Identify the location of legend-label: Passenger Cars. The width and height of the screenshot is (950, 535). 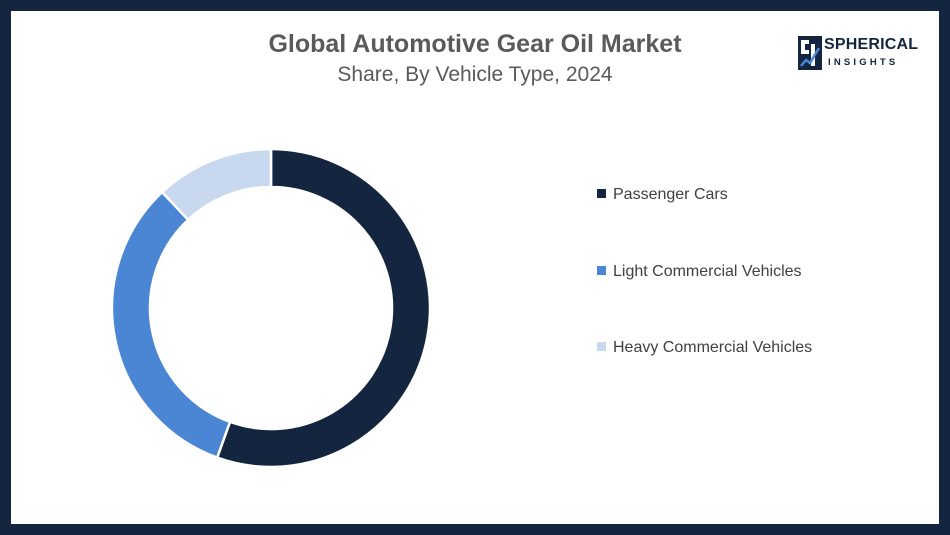
(670, 194).